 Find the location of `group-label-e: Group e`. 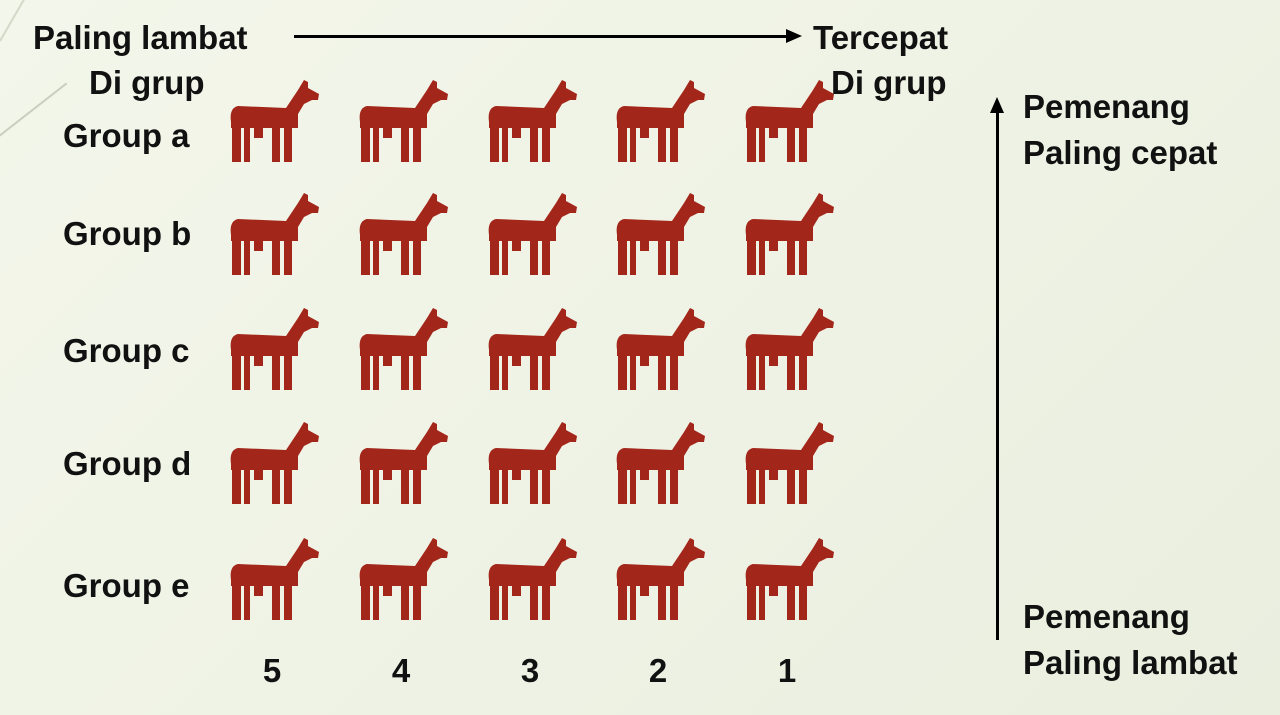

group-label-e: Group e is located at coordinates (126, 585).